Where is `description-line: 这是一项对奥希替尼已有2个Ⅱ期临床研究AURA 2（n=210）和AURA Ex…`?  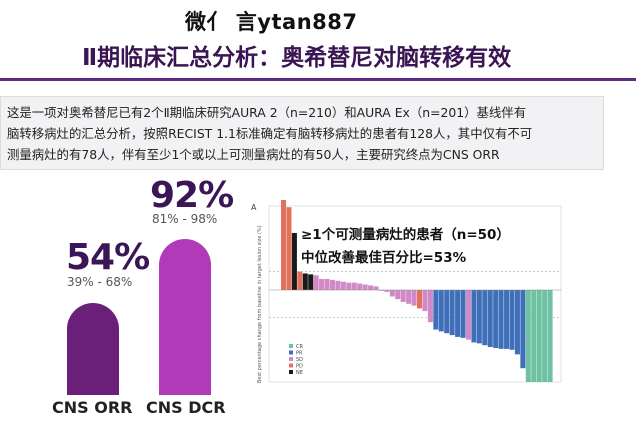
description-line: 这是一项对奥希替尼已有2个Ⅱ期临床研究AURA 2（n=210）和AURA Ex… is located at coordinates (267, 112).